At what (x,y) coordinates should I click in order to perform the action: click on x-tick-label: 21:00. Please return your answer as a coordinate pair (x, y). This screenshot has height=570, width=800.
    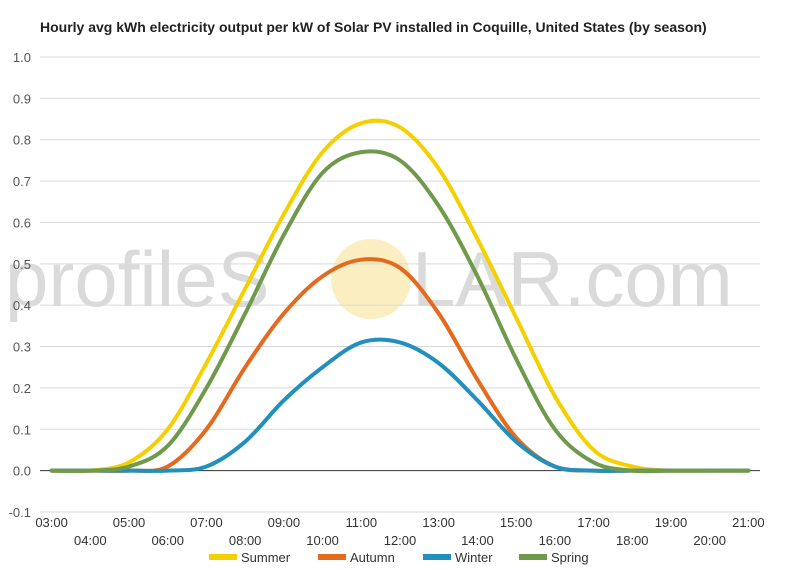
    Looking at the image, I should click on (748, 522).